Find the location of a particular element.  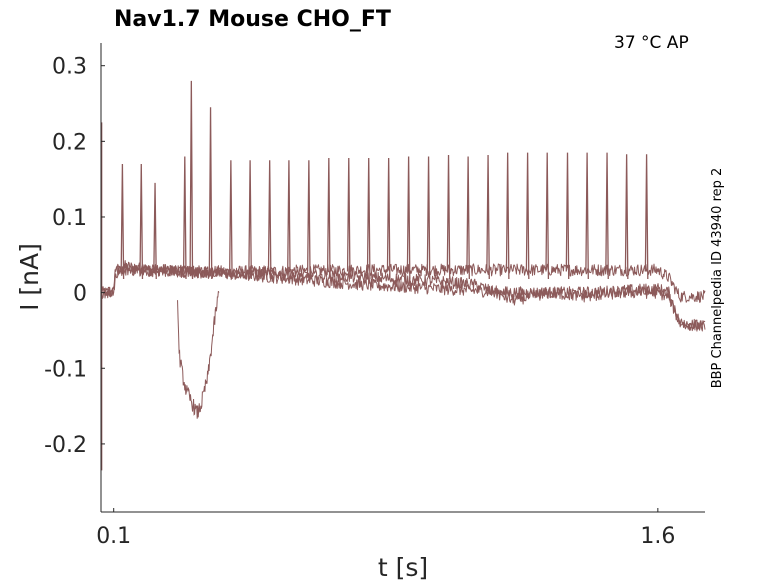

x-tick-label: 1.6 is located at coordinates (657, 536).